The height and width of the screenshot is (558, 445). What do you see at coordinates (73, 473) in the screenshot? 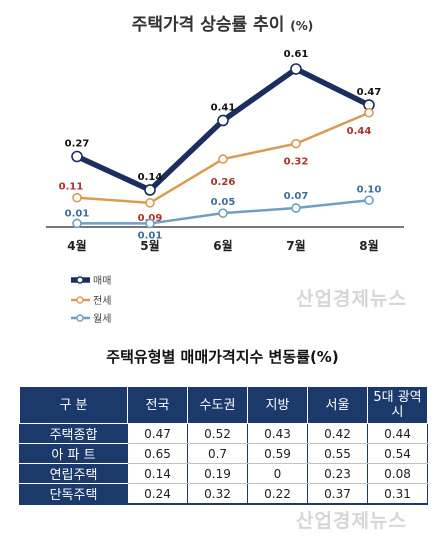
I see `row-label: 연립주택` at bounding box center [73, 473].